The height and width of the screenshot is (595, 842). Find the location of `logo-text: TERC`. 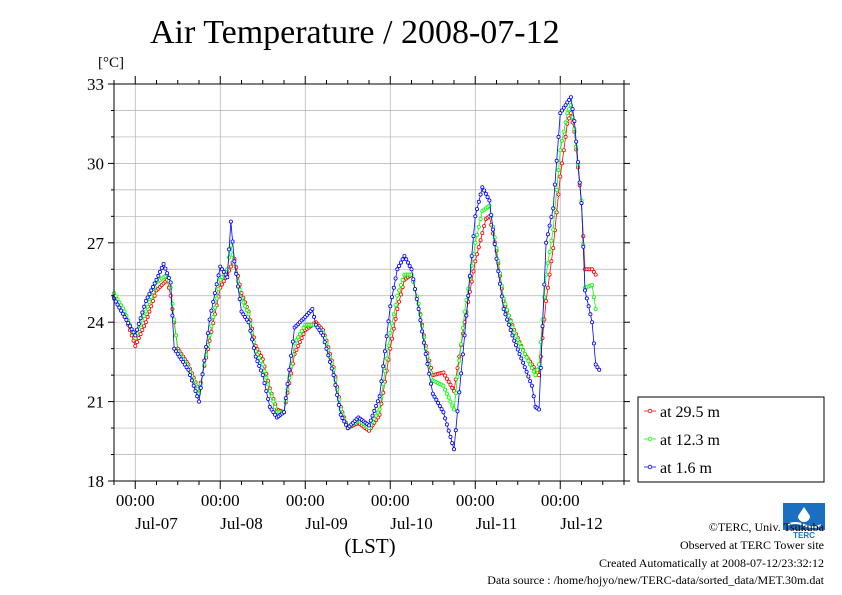

logo-text: TERC is located at coordinates (804, 535).